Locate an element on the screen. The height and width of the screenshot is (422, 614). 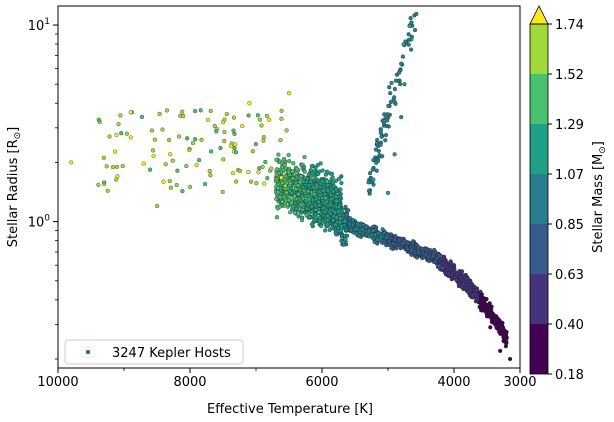
y-axis-label-main: Stellar Radius [R is located at coordinates (13, 193).